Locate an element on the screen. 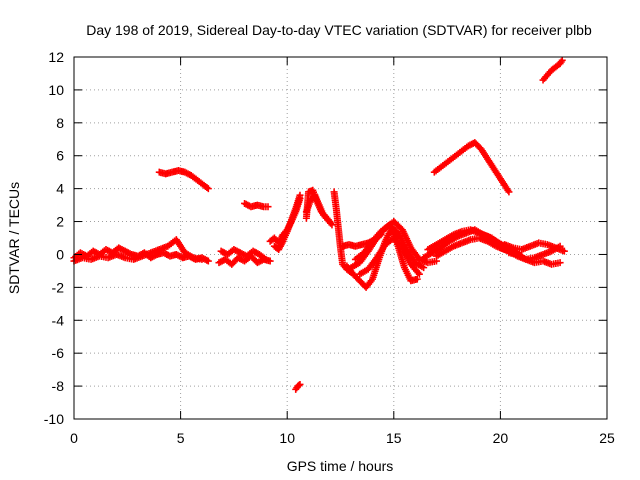 This screenshot has width=640, height=480. x-tick-label: 20 is located at coordinates (501, 438).